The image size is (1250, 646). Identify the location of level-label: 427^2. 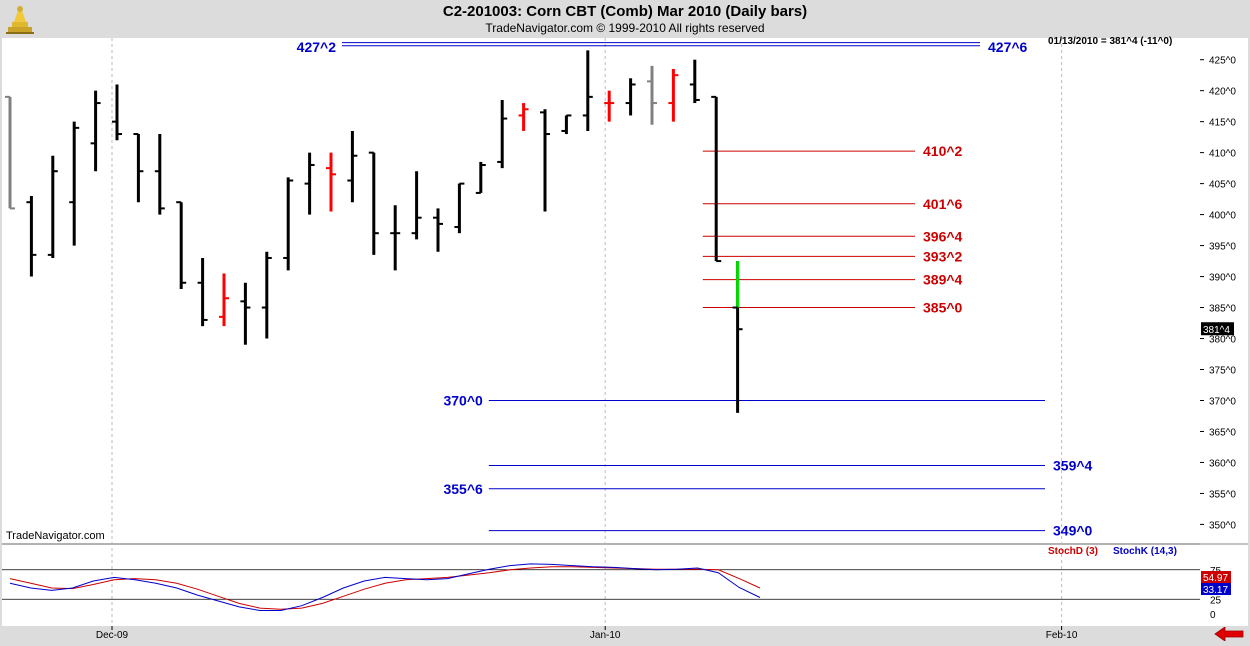
(317, 47).